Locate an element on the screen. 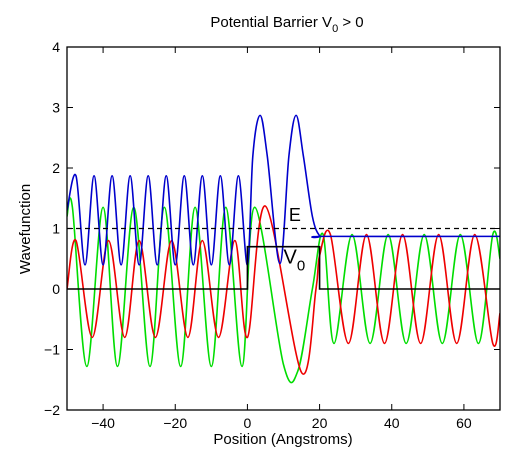 Image resolution: width=515 pixels, height=455 pixels. y-tick-label: 3 is located at coordinates (56, 108).